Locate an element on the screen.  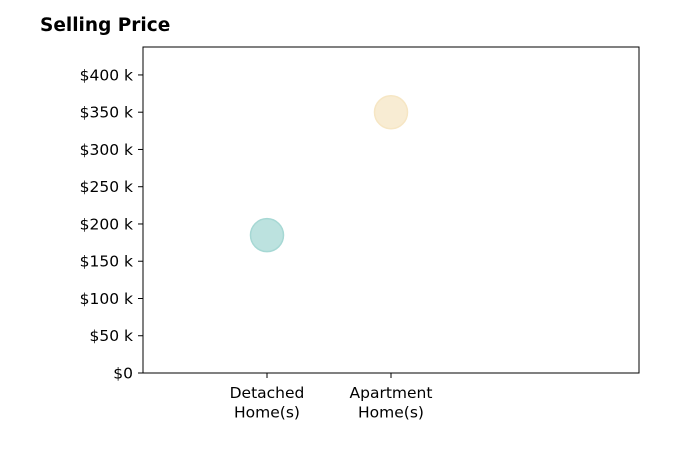
y-tick-label: $300 k is located at coordinates (106, 150).